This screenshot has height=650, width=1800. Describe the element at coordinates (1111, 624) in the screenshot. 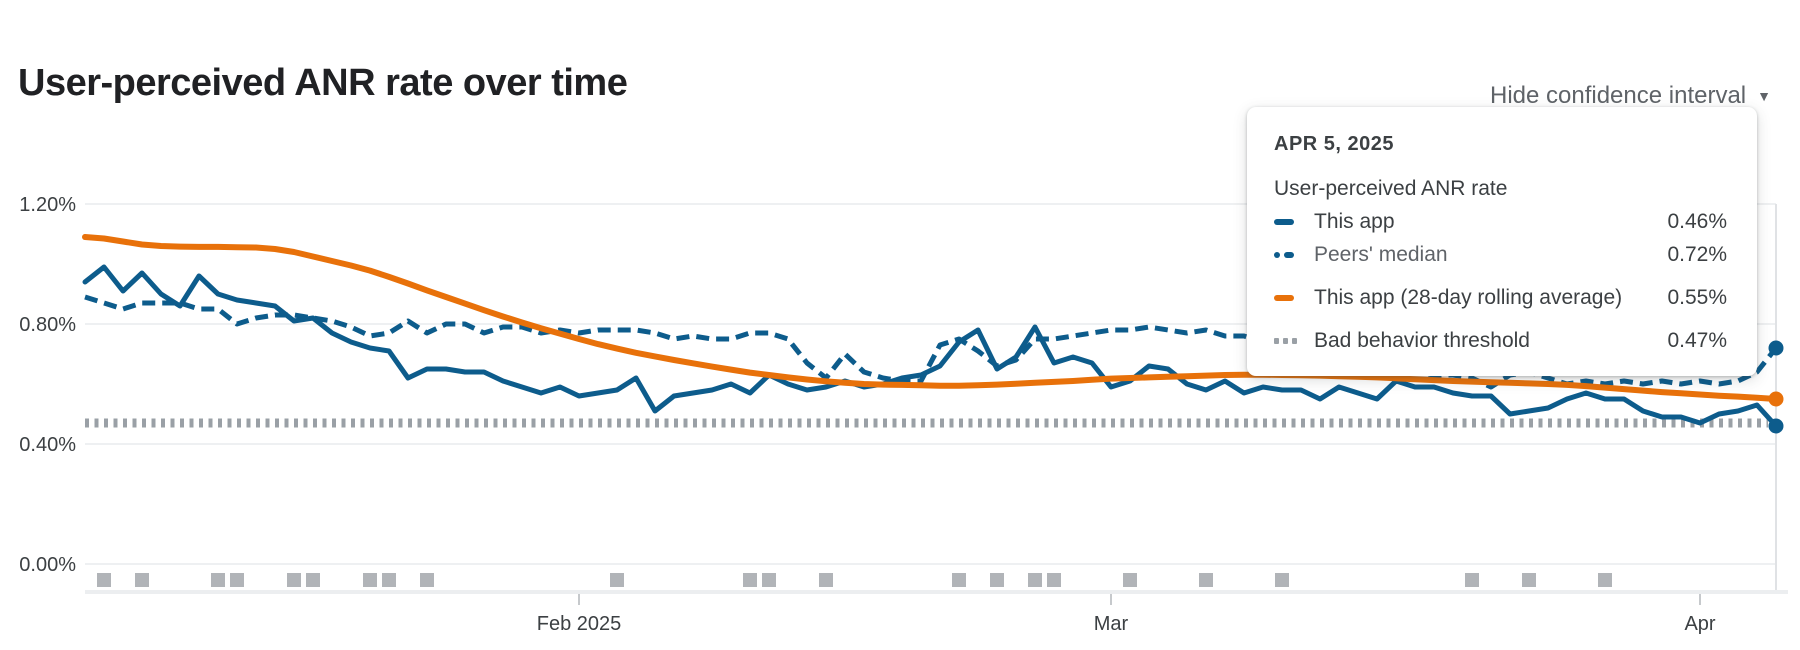

I see `x-axis-label: Mar` at that location.